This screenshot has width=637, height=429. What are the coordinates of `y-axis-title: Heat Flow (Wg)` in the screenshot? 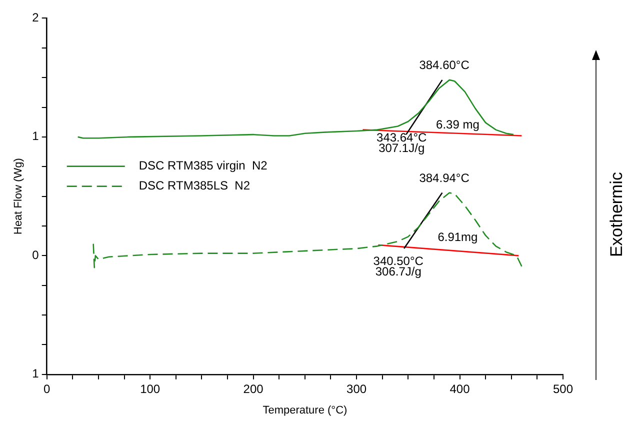 It's located at (18, 196).